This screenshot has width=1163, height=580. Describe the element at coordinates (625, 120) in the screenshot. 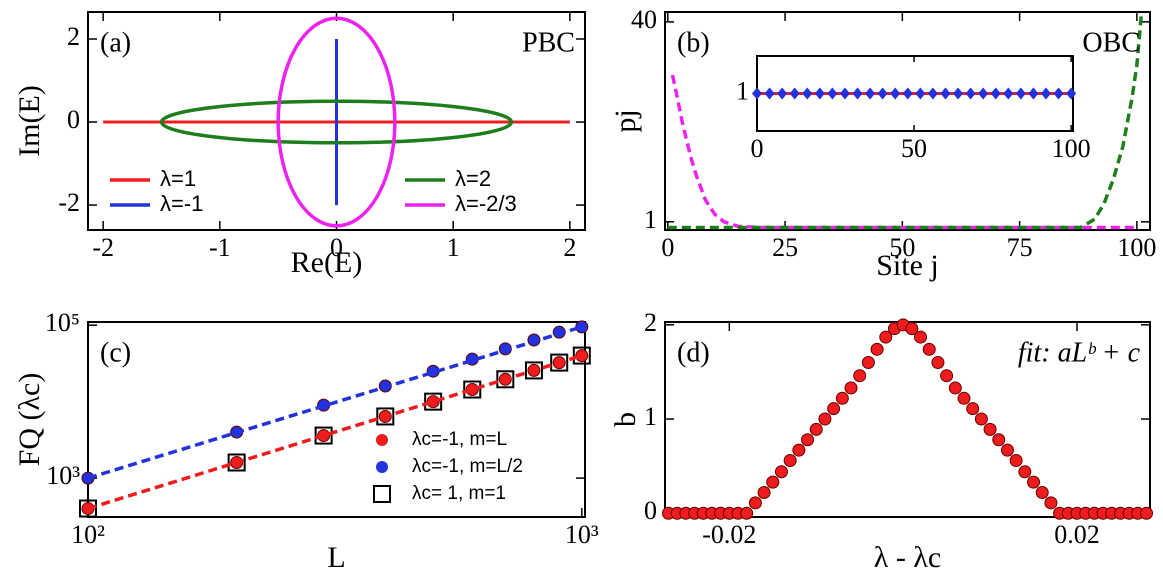

I see `y-axis-label: pj` at that location.